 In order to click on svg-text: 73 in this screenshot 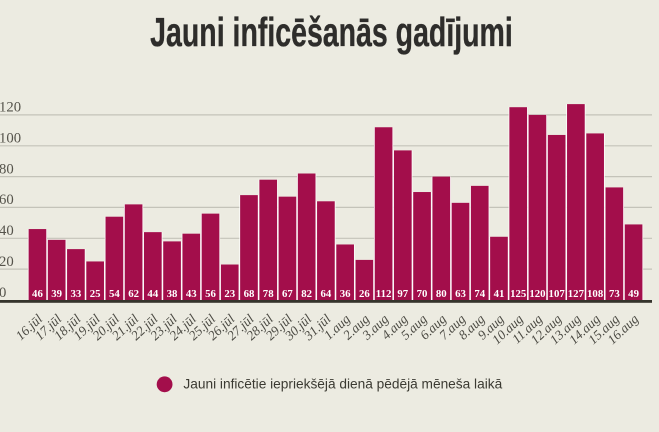, I will do `click(614, 294)`.